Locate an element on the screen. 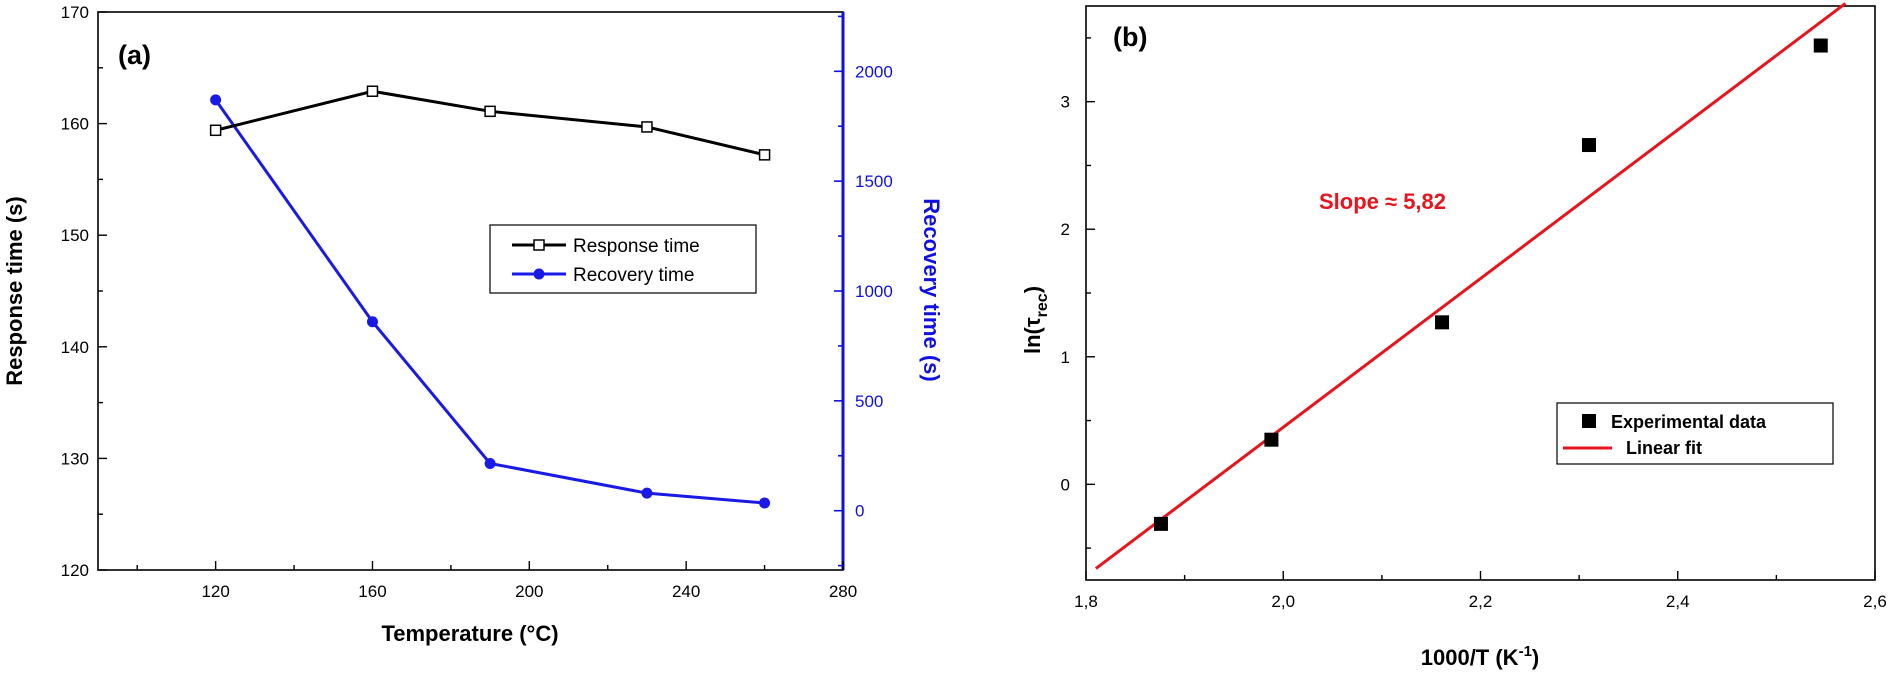 The width and height of the screenshot is (1890, 680). x-tick-label: 280 is located at coordinates (843, 591).